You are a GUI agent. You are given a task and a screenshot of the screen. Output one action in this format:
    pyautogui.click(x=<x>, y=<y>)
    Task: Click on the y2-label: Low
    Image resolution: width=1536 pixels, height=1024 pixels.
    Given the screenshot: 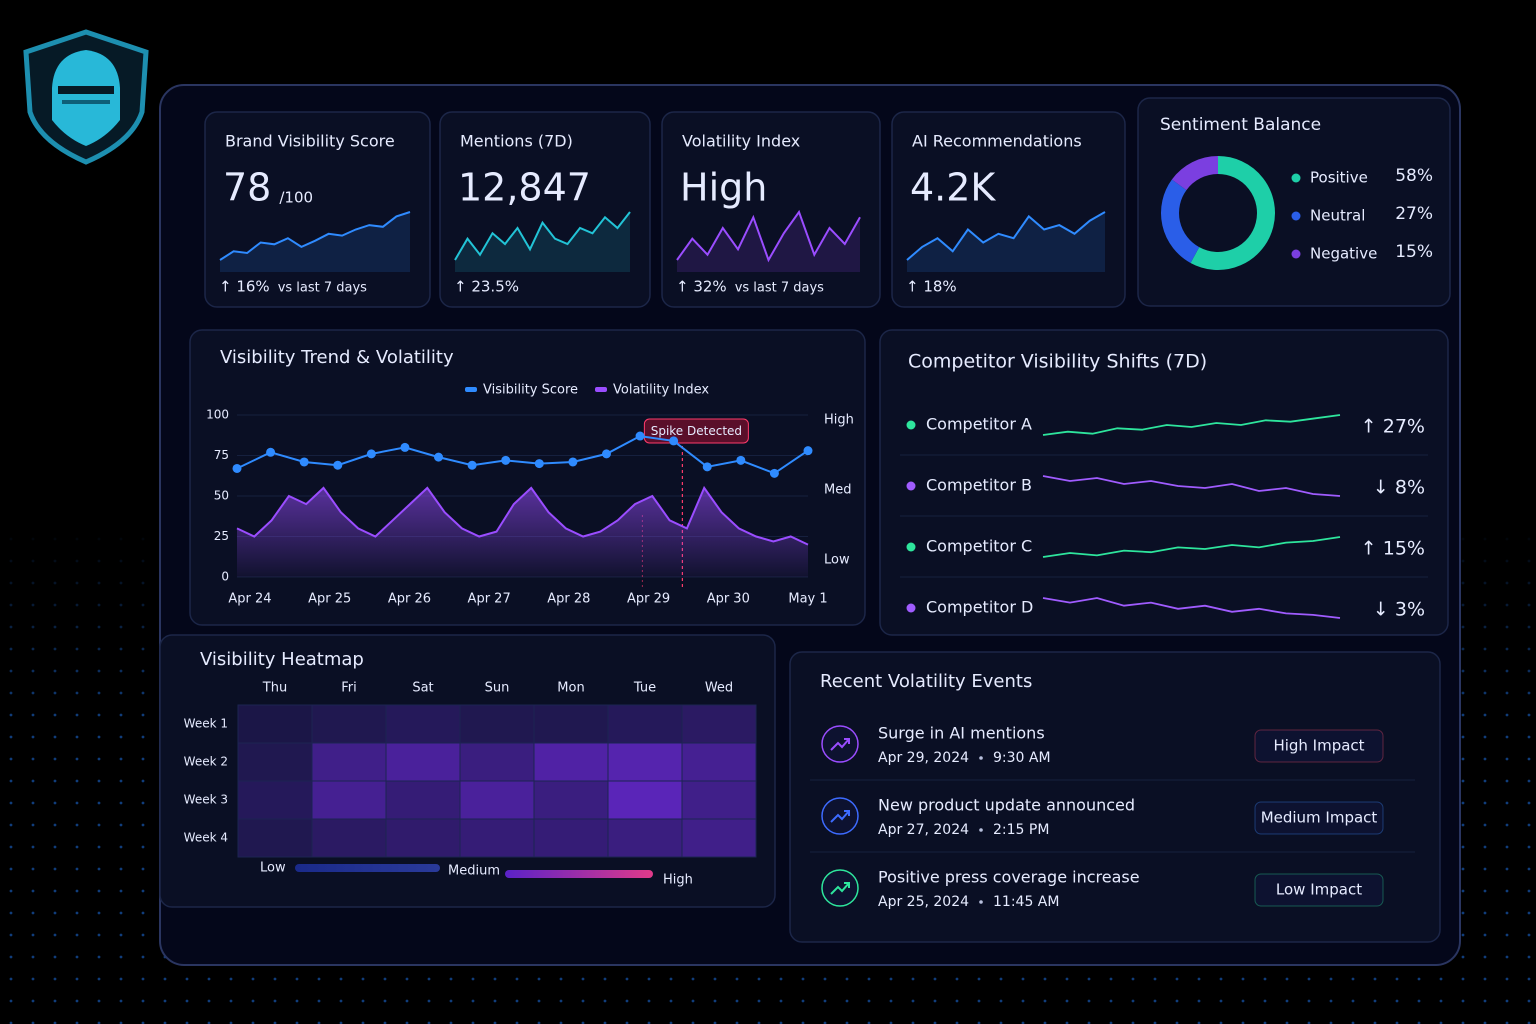 What is the action you would take?
    pyautogui.click(x=837, y=560)
    